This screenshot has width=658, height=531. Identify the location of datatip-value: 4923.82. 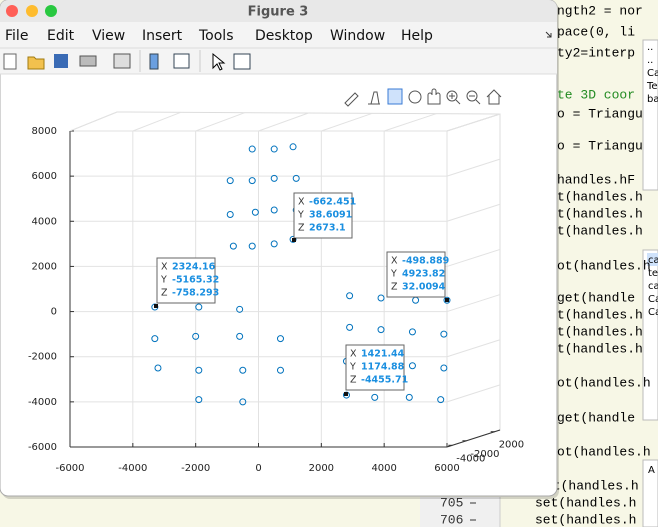
(423, 274).